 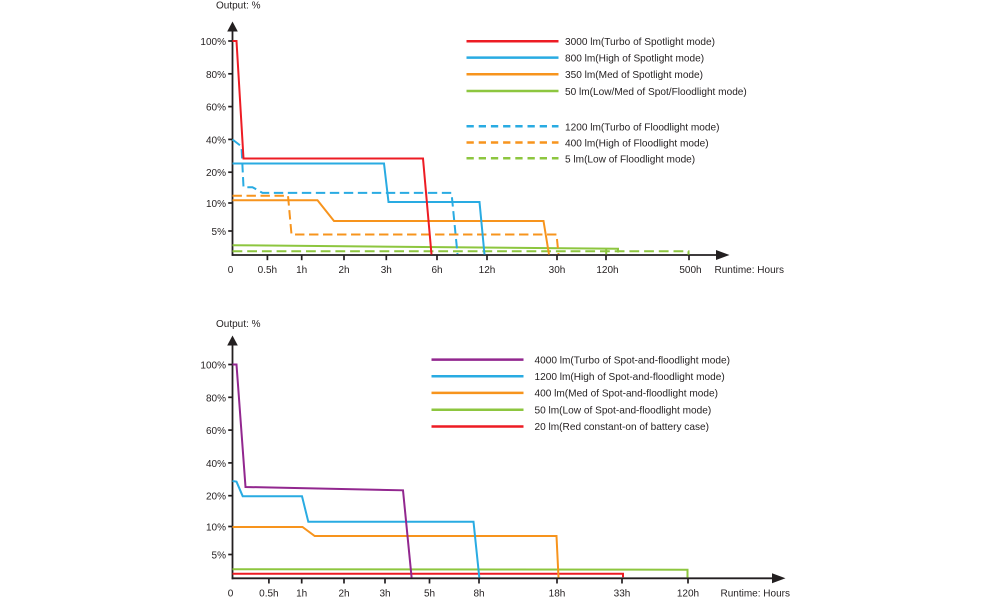 I want to click on svg-text:20 lm(Red constant-on of batte: 20 lm(Red constant-on of battery case), so click(x=622, y=427).